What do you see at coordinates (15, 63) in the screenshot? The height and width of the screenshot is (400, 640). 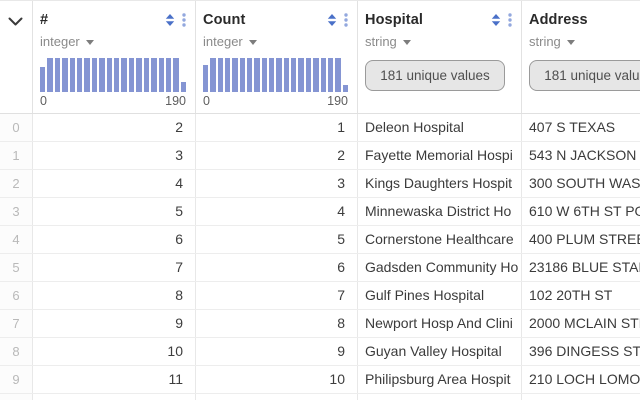 I see `collapse-table-icon` at bounding box center [15, 63].